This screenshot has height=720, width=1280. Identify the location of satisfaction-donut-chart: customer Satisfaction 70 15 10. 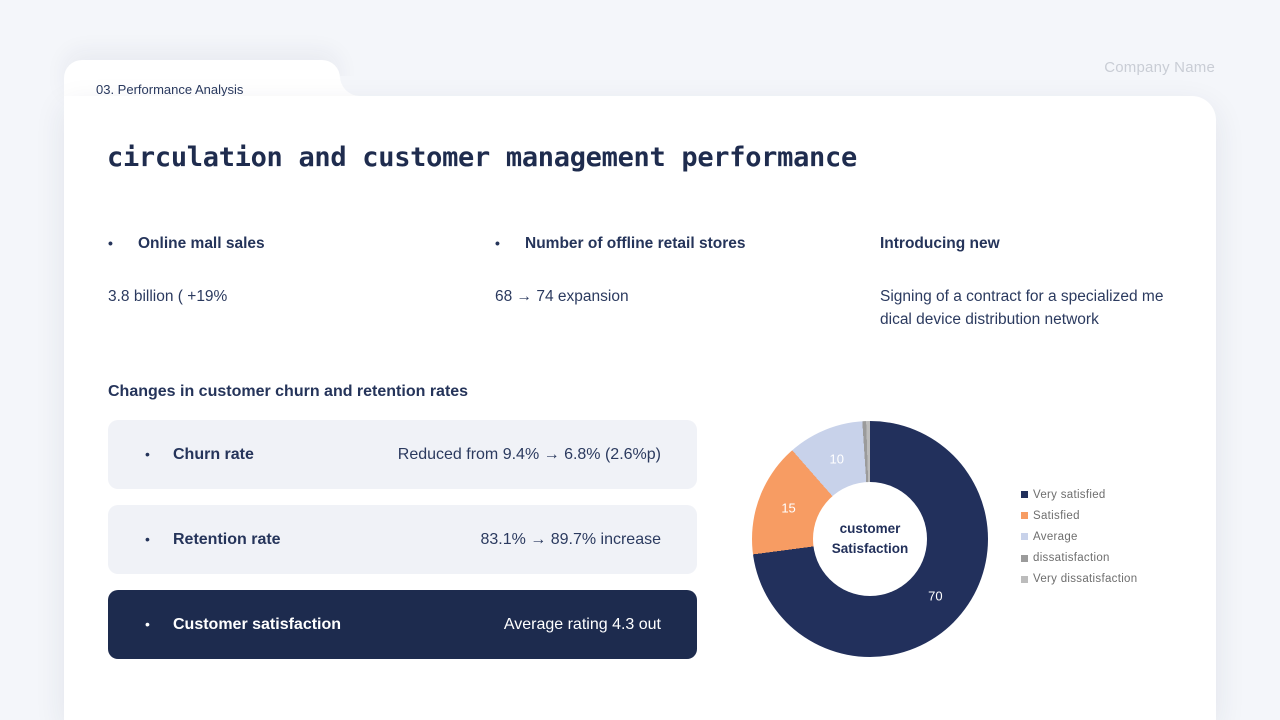
(870, 539).